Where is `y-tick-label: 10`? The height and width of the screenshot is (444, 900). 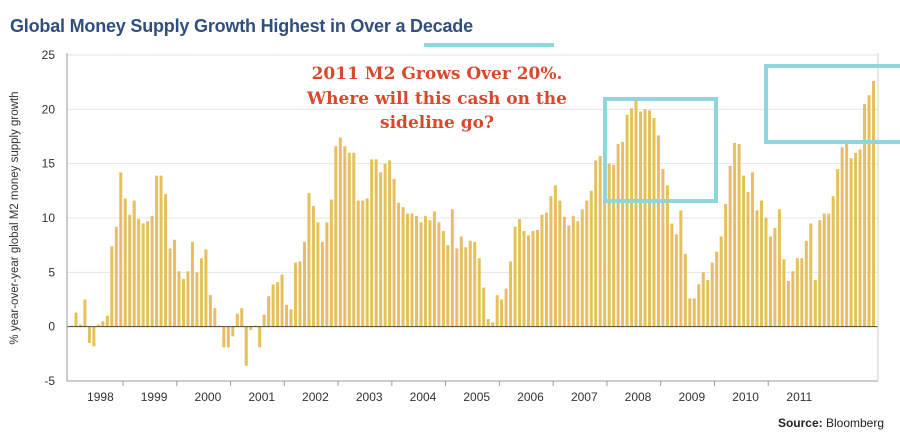 y-tick-label: 10 is located at coordinates (49, 218).